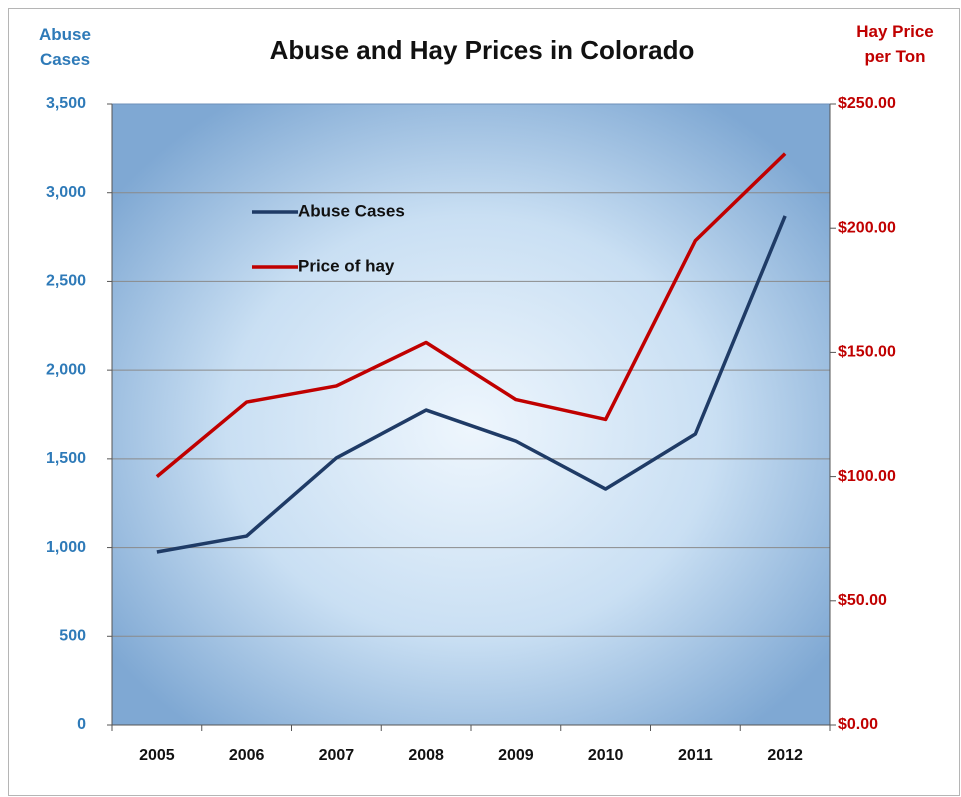 The width and height of the screenshot is (961, 797). What do you see at coordinates (81, 724) in the screenshot?
I see `y-tick-label: 0` at bounding box center [81, 724].